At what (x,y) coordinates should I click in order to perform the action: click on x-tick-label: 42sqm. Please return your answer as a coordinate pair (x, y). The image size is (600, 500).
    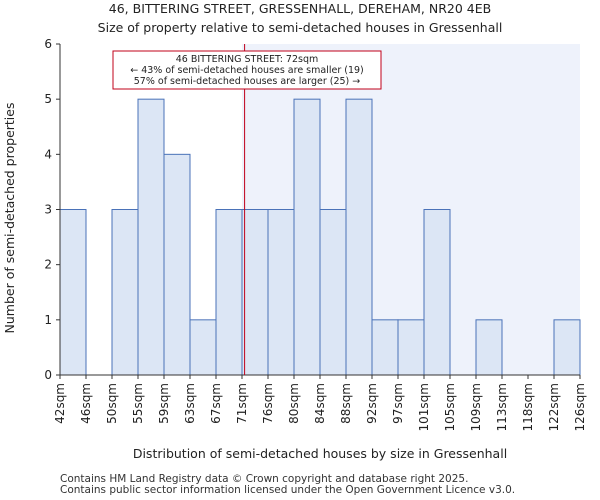
    Looking at the image, I should click on (60, 403).